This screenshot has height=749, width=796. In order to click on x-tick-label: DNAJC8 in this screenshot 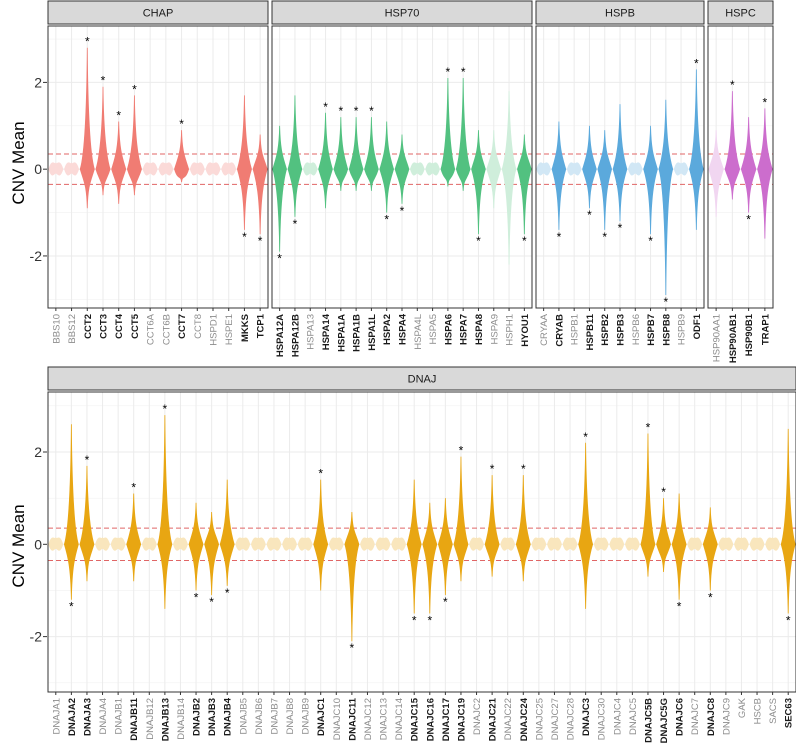, I will do `click(711, 717)`.